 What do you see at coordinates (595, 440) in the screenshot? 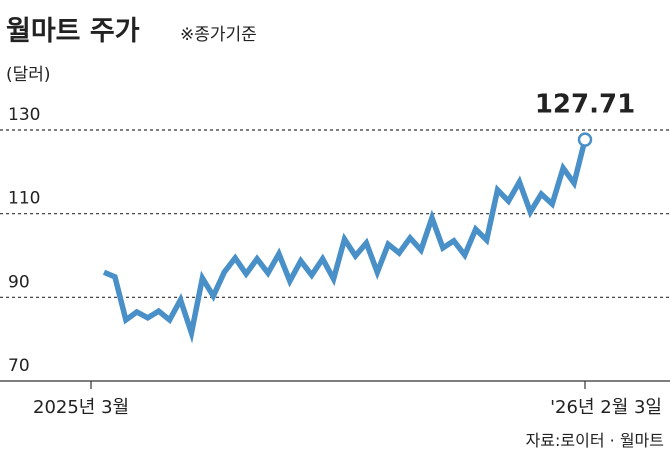
I see `source: 자료:로이터 · 월마트` at bounding box center [595, 440].